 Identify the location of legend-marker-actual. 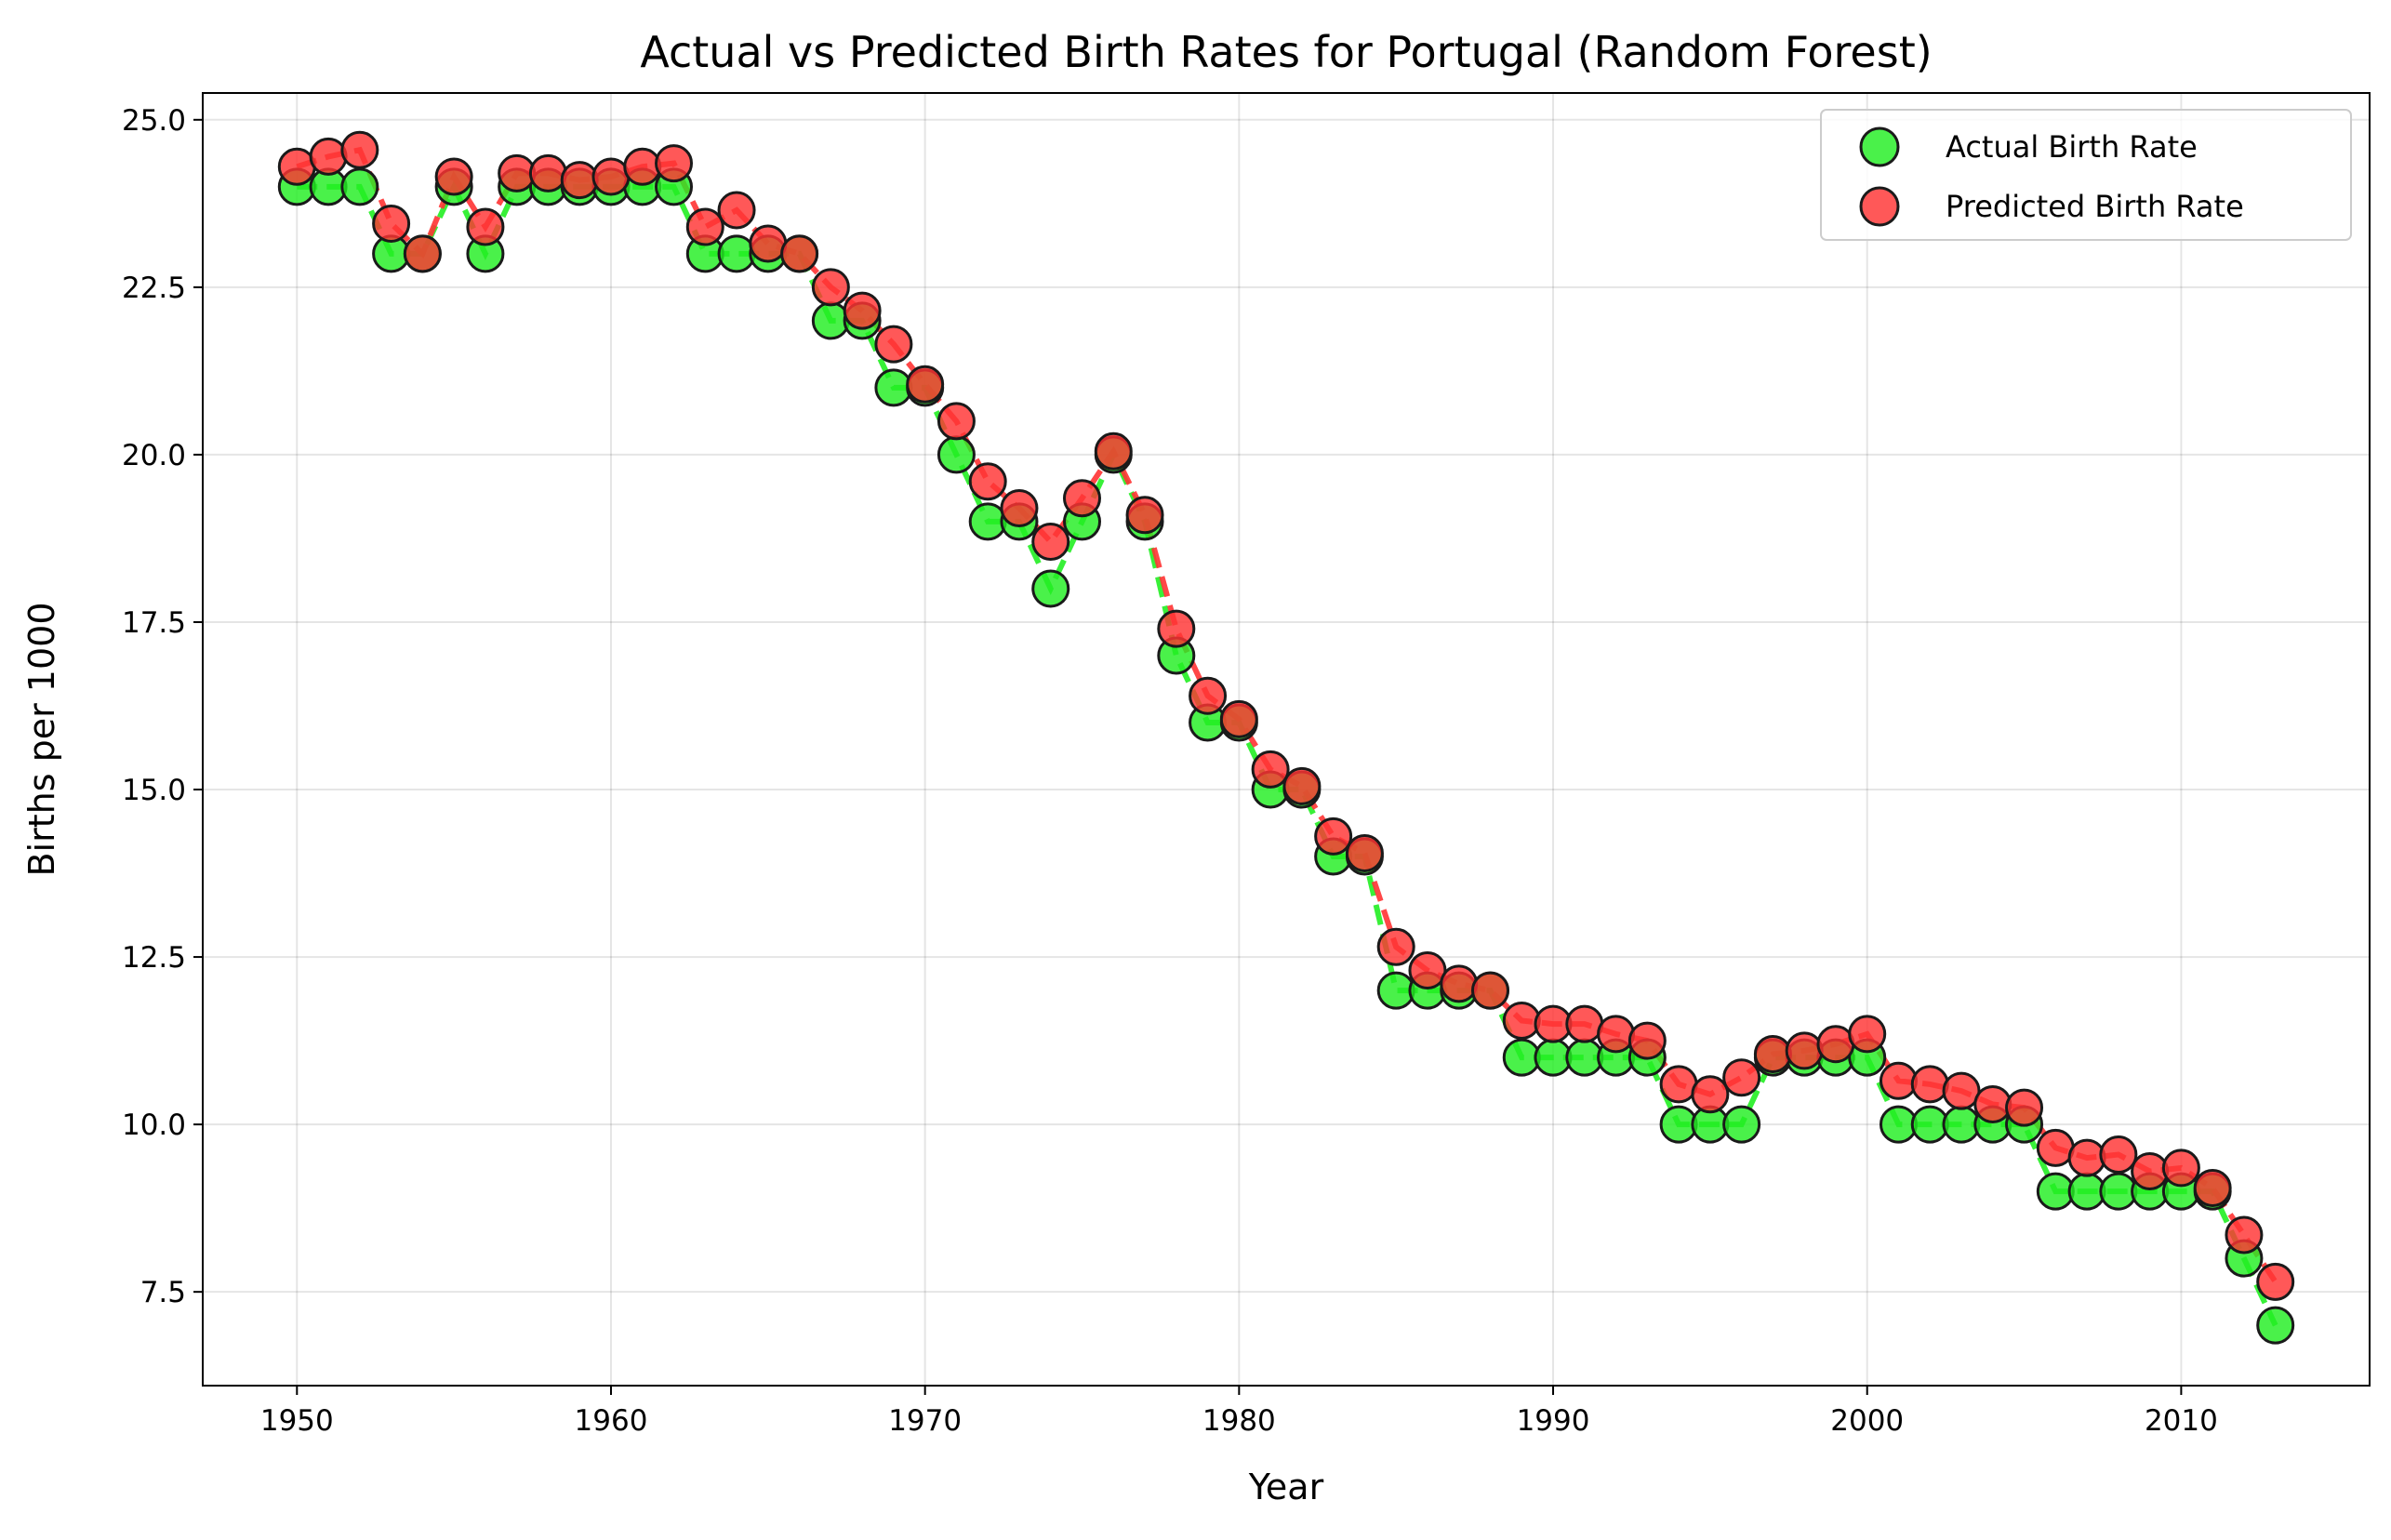
(1879, 146).